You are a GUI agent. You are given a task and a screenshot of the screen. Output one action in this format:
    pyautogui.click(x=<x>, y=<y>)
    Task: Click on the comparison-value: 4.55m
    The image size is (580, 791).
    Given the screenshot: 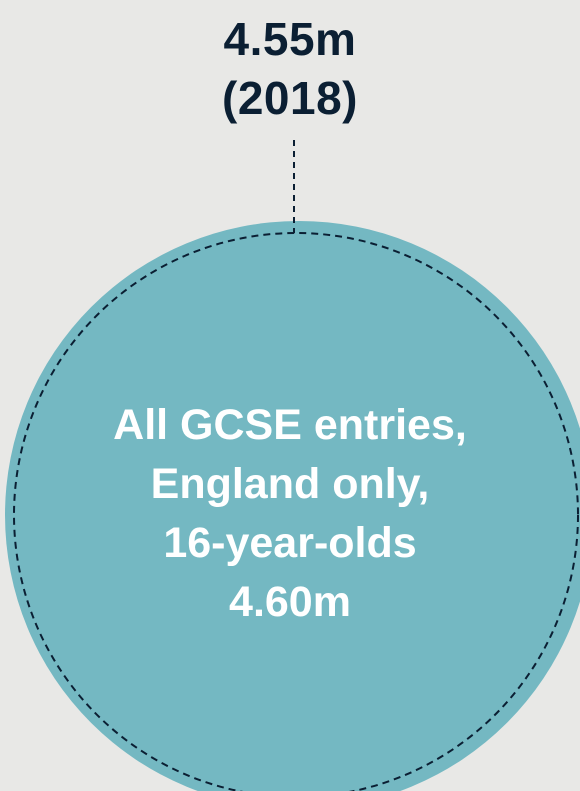 What is the action you would take?
    pyautogui.click(x=290, y=39)
    